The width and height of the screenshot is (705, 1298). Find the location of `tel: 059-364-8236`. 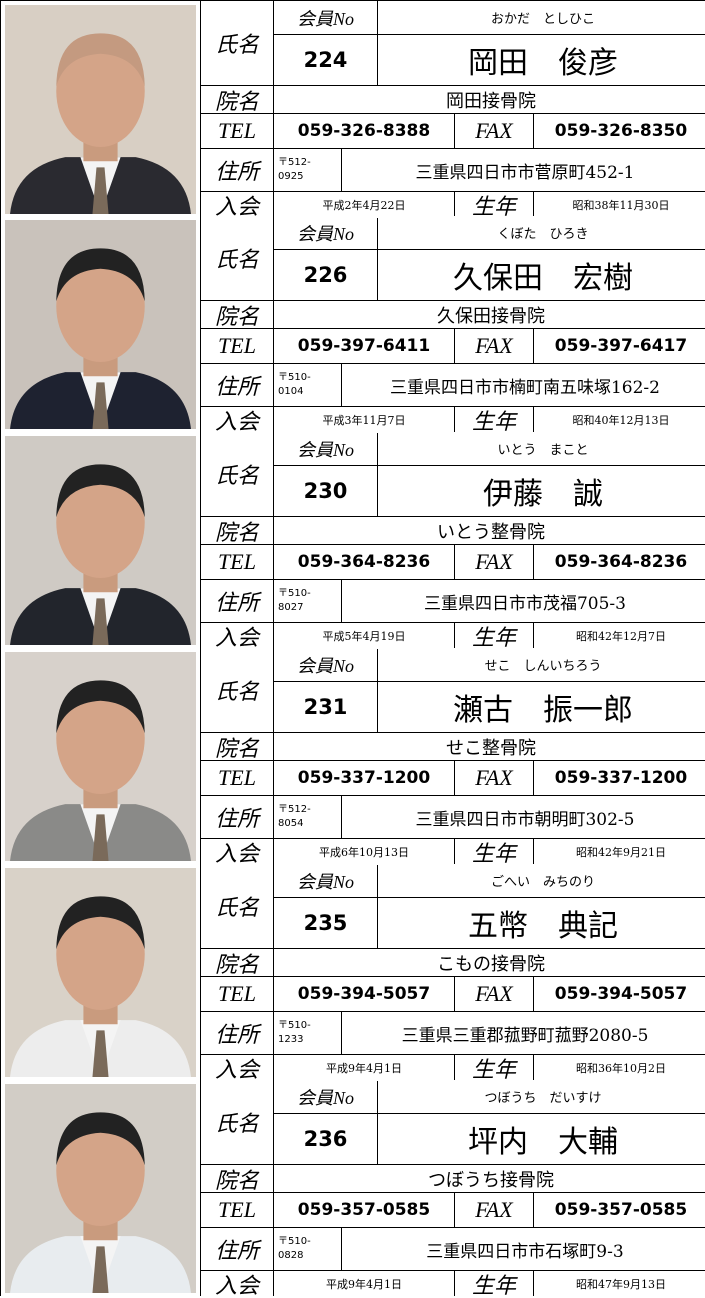

tel: 059-364-8236 is located at coordinates (364, 562).